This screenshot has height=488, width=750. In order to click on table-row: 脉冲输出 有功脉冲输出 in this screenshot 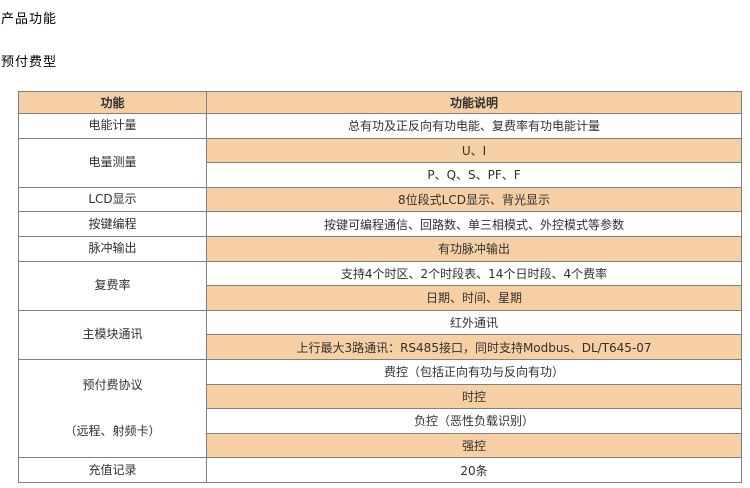, I will do `click(380, 248)`.